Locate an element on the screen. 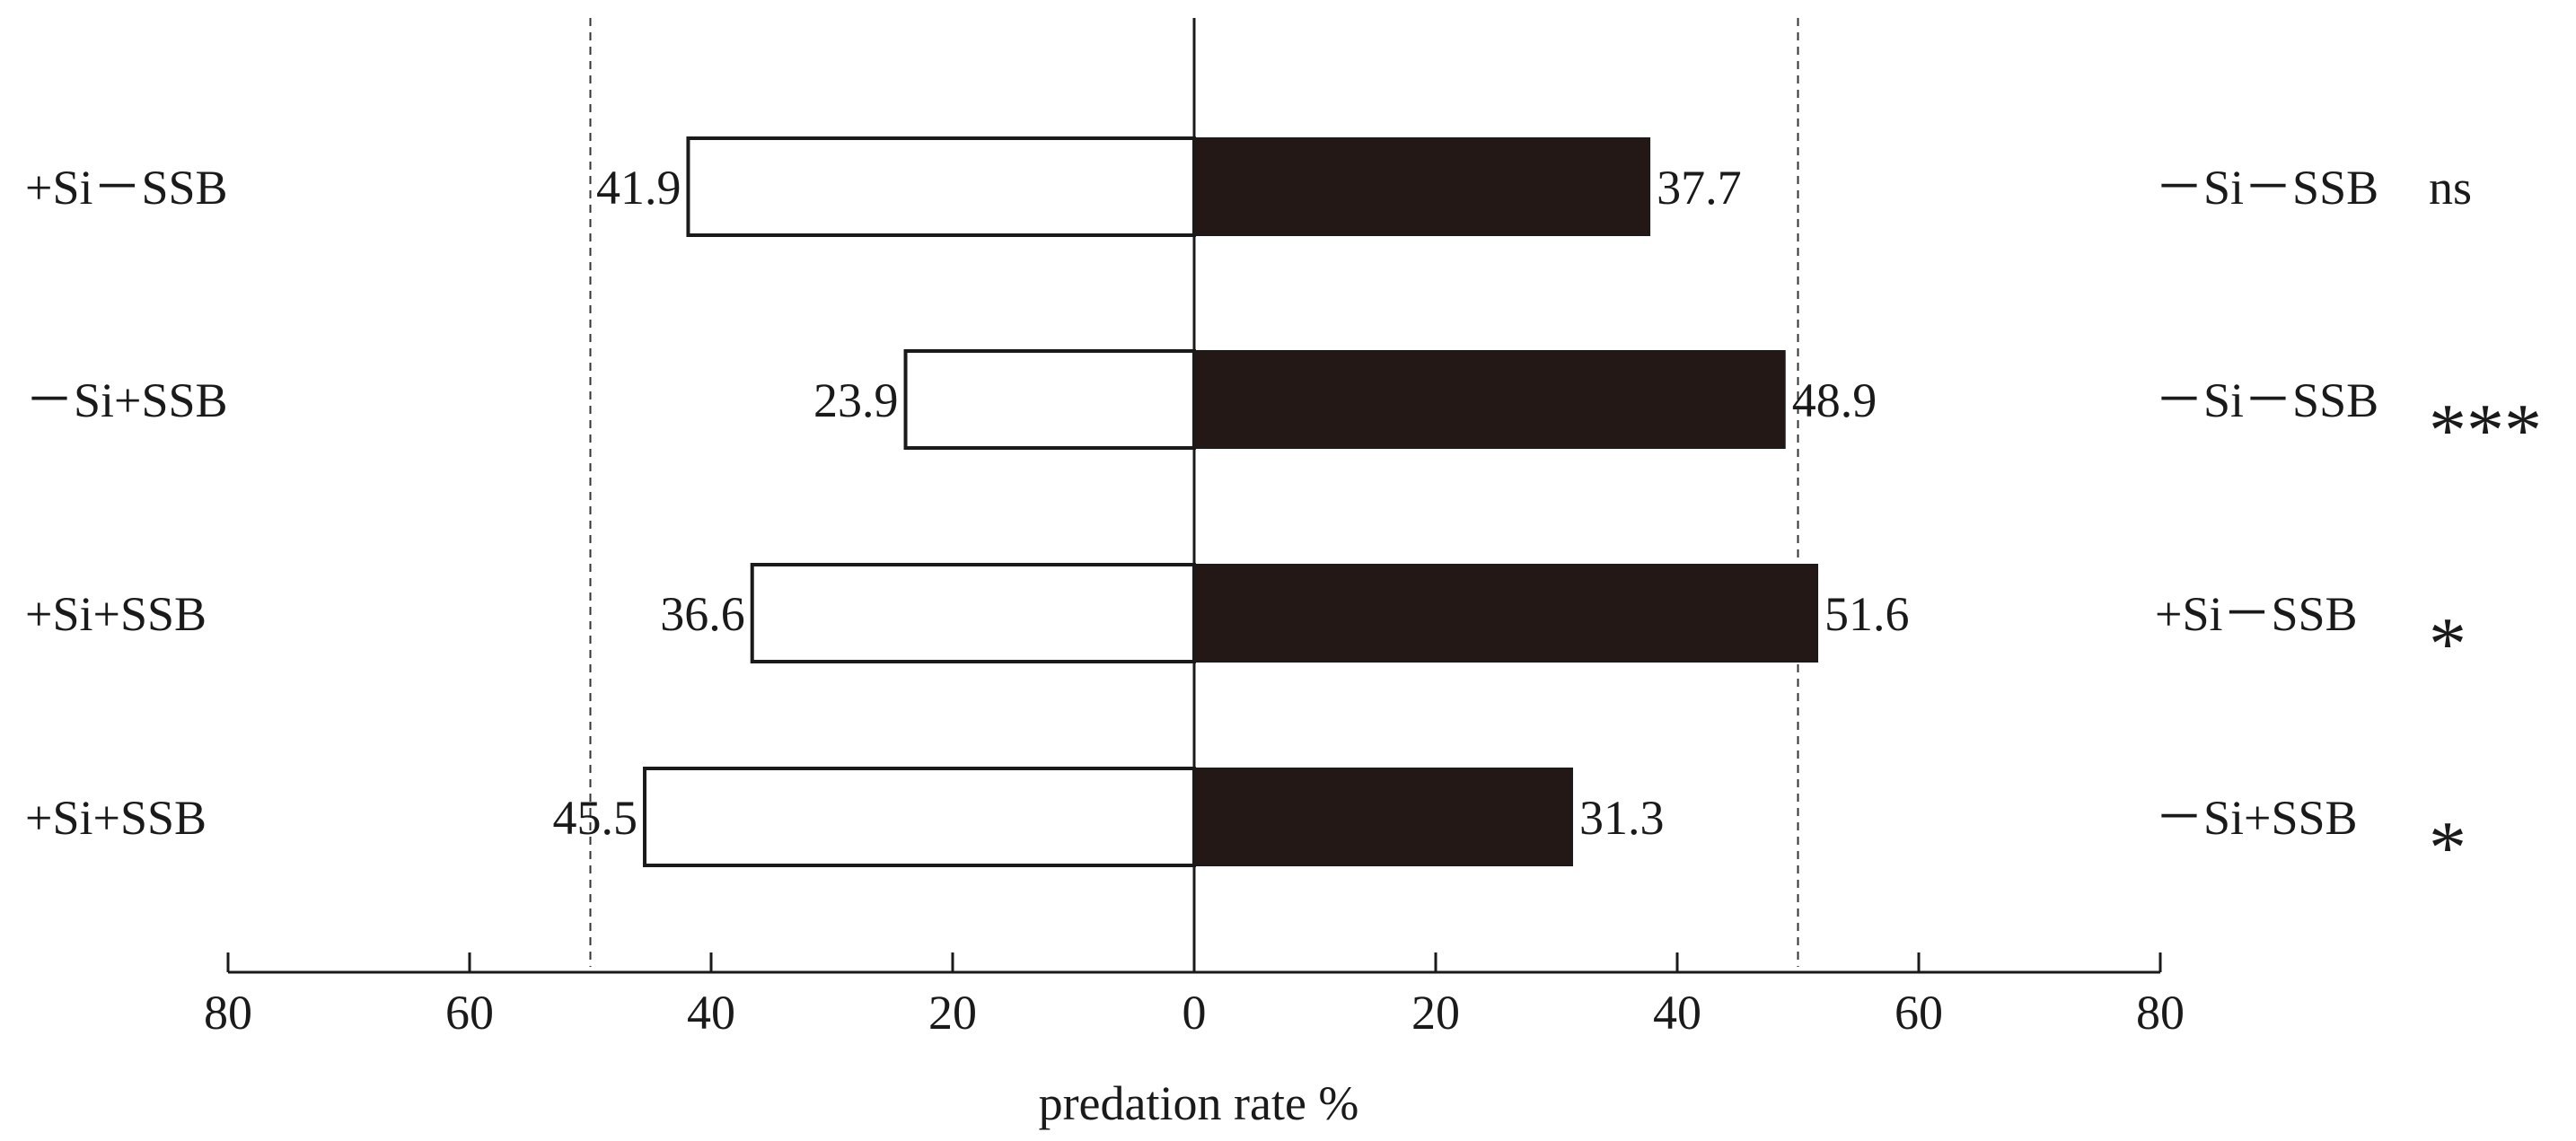 This screenshot has height=1141, width=2576. significance-label-1: ns is located at coordinates (2450, 188).